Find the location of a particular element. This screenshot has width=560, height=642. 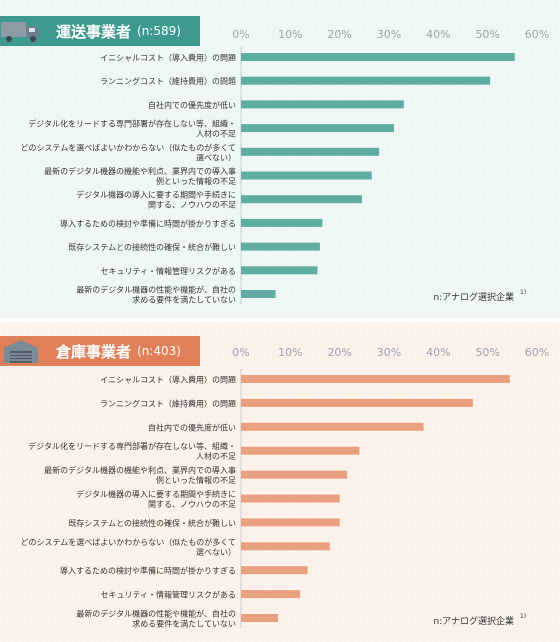

panel-title: 運送事業者 is located at coordinates (94, 31).